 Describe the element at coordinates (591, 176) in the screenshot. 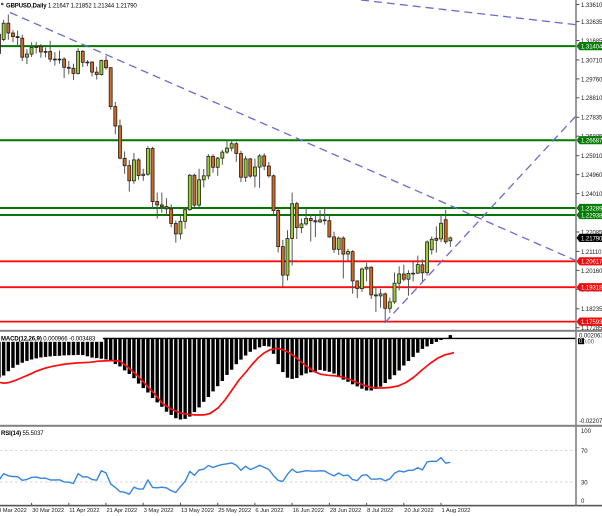

I see `svg-text: 1.24960` at that location.